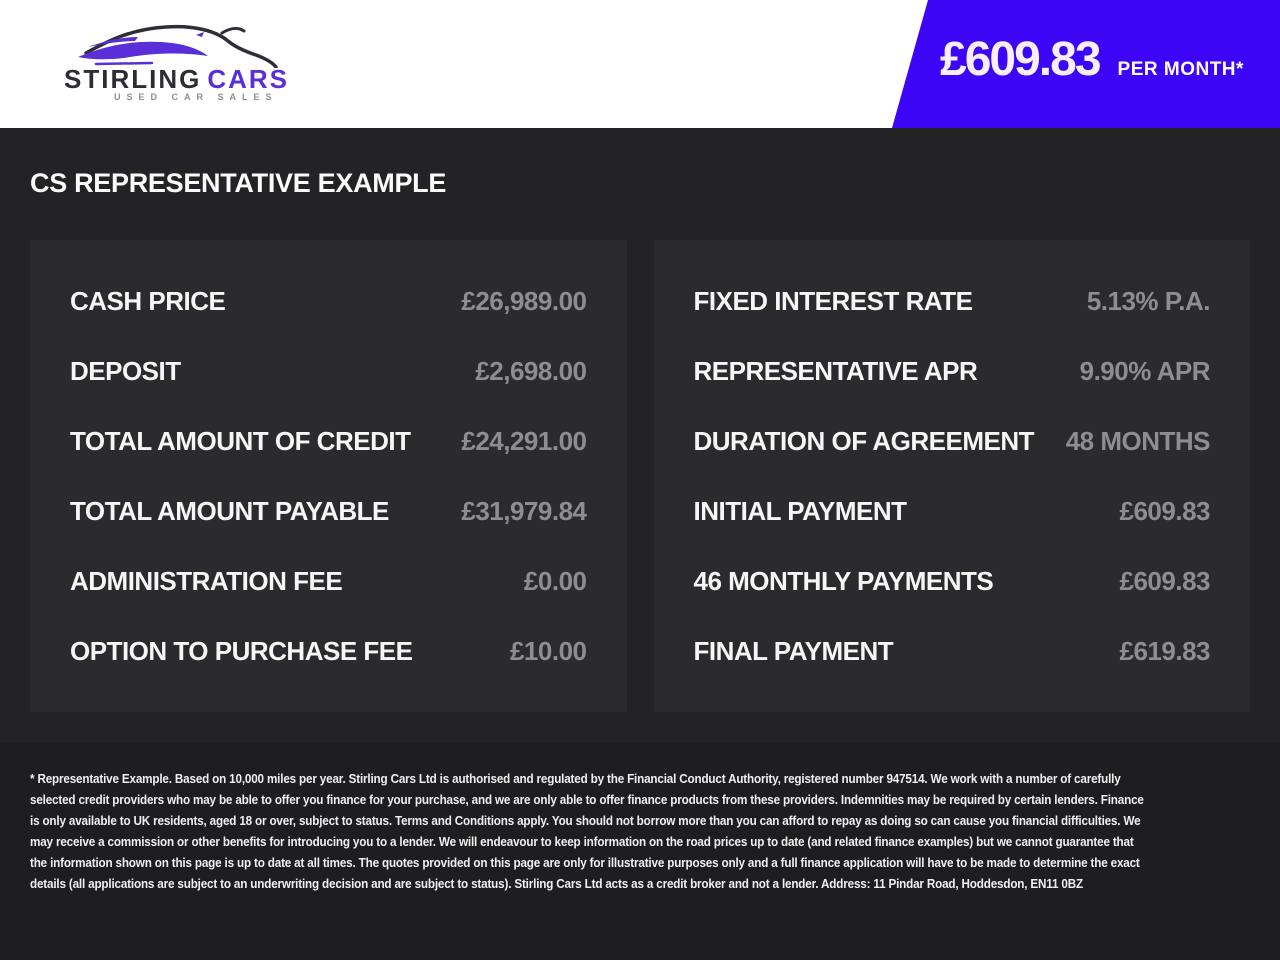 This screenshot has width=1280, height=960. What do you see at coordinates (148, 300) in the screenshot?
I see `finance-row-label: CASH PRICE` at bounding box center [148, 300].